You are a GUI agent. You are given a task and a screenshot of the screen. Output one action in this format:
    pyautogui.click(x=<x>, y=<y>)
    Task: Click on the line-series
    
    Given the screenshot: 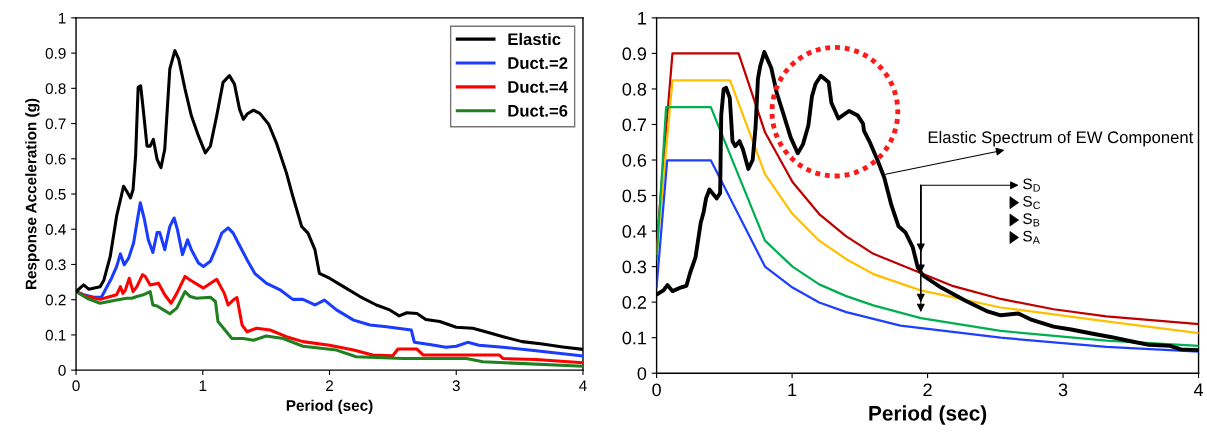 What is the action you would take?
    pyautogui.click(x=329, y=319)
    